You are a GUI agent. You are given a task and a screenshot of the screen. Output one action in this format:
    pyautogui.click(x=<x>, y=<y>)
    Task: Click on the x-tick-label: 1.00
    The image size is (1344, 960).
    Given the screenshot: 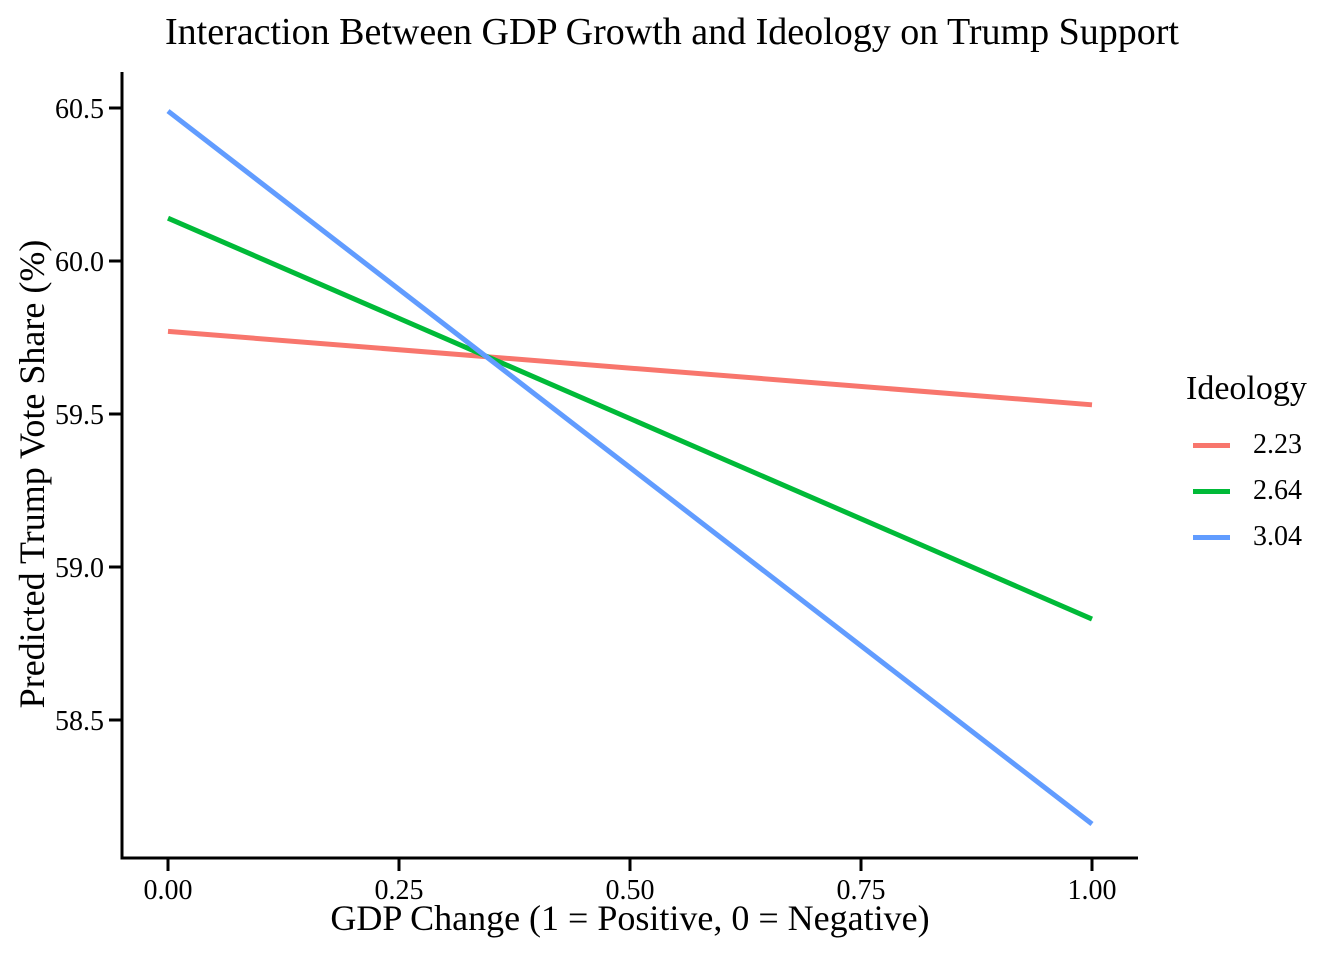 What is the action you would take?
    pyautogui.click(x=1092, y=890)
    